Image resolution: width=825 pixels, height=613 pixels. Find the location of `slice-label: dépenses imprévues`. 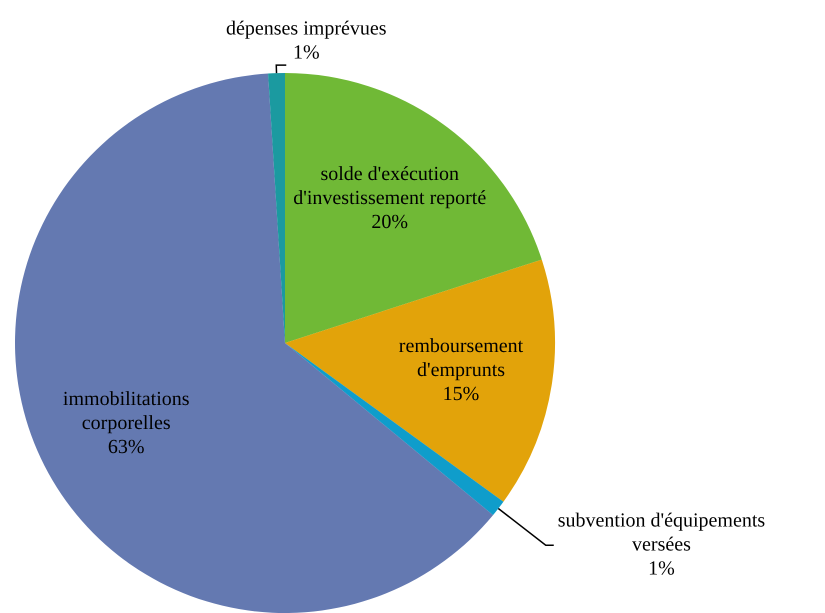

slice-label: dépenses imprévues is located at coordinates (306, 28).